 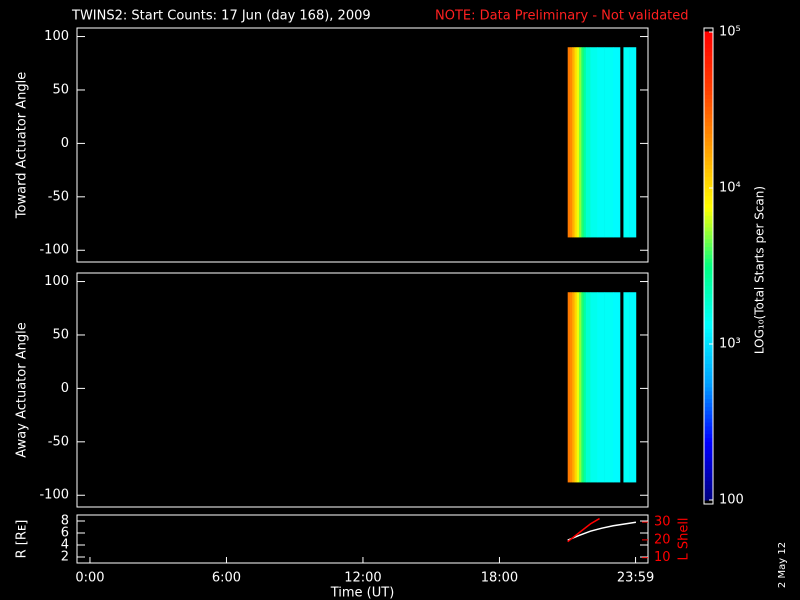 What do you see at coordinates (56, 281) in the screenshot?
I see `y-tick-label: 100` at bounding box center [56, 281].